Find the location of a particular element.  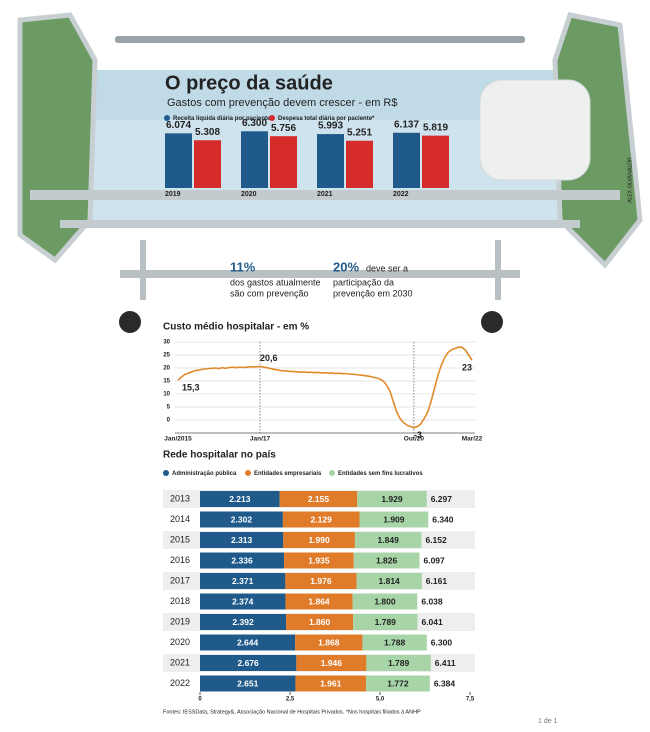

y-tick-label: 20 is located at coordinates (166, 369).